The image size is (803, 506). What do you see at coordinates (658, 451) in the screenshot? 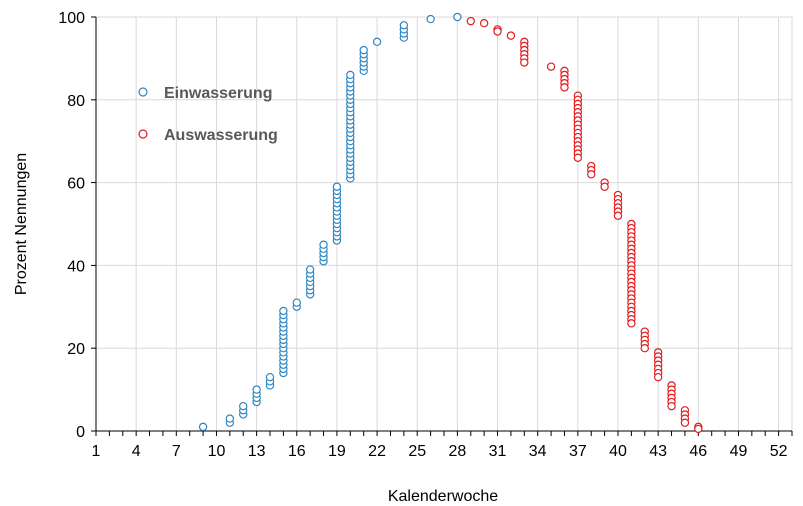
I see `x-tick-label: 43` at bounding box center [658, 451].